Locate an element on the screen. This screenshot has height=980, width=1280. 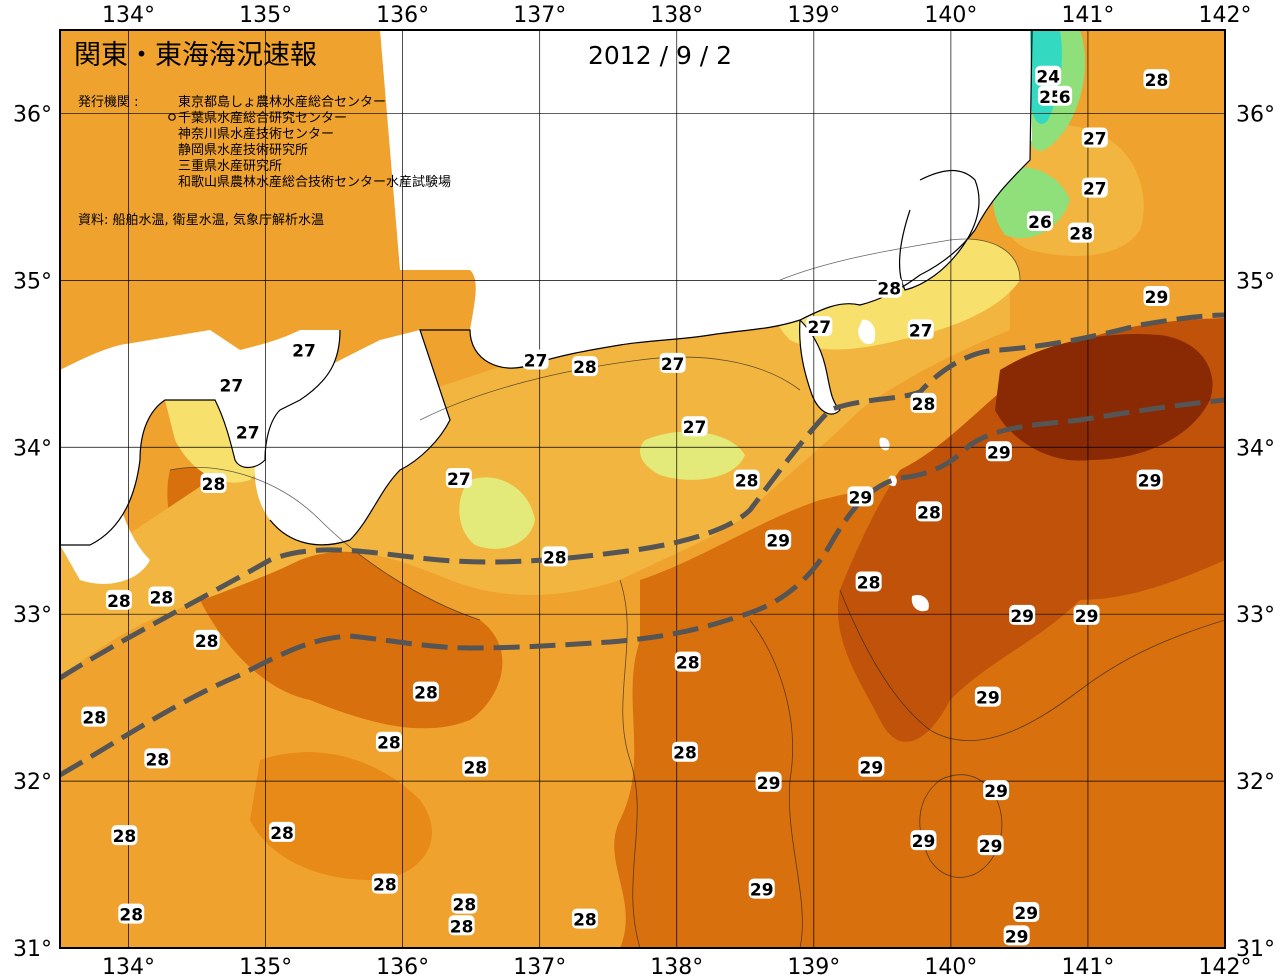
longitude-labels-bottom: 134° 135° 136° 137° 138° 139° 140° 141° 142° is located at coordinates (676, 967).